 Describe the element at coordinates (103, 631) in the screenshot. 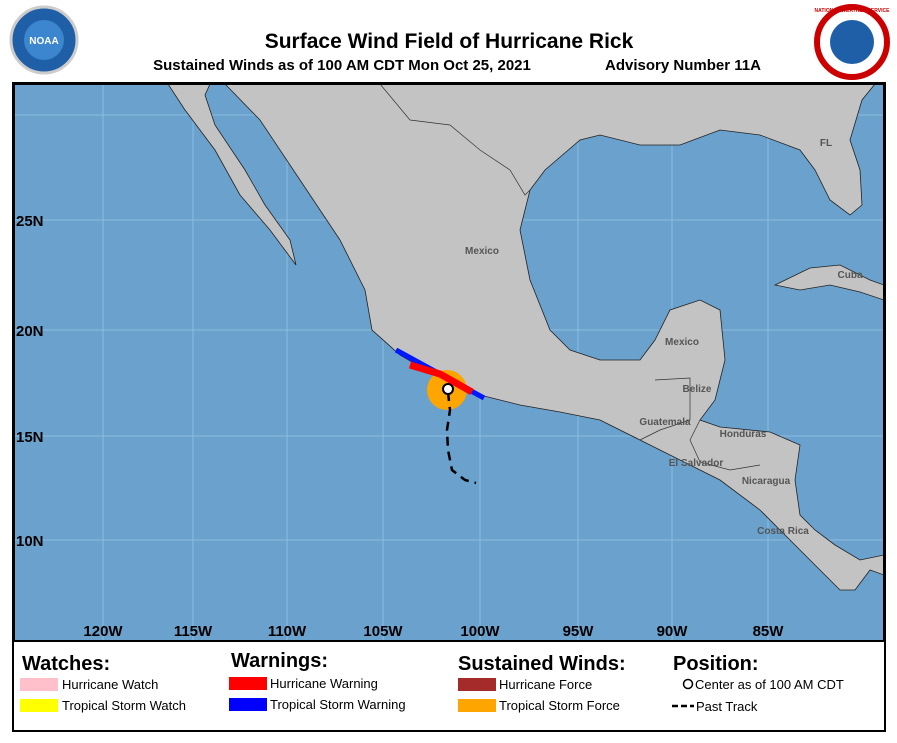

I see `lon-label: 120W` at that location.